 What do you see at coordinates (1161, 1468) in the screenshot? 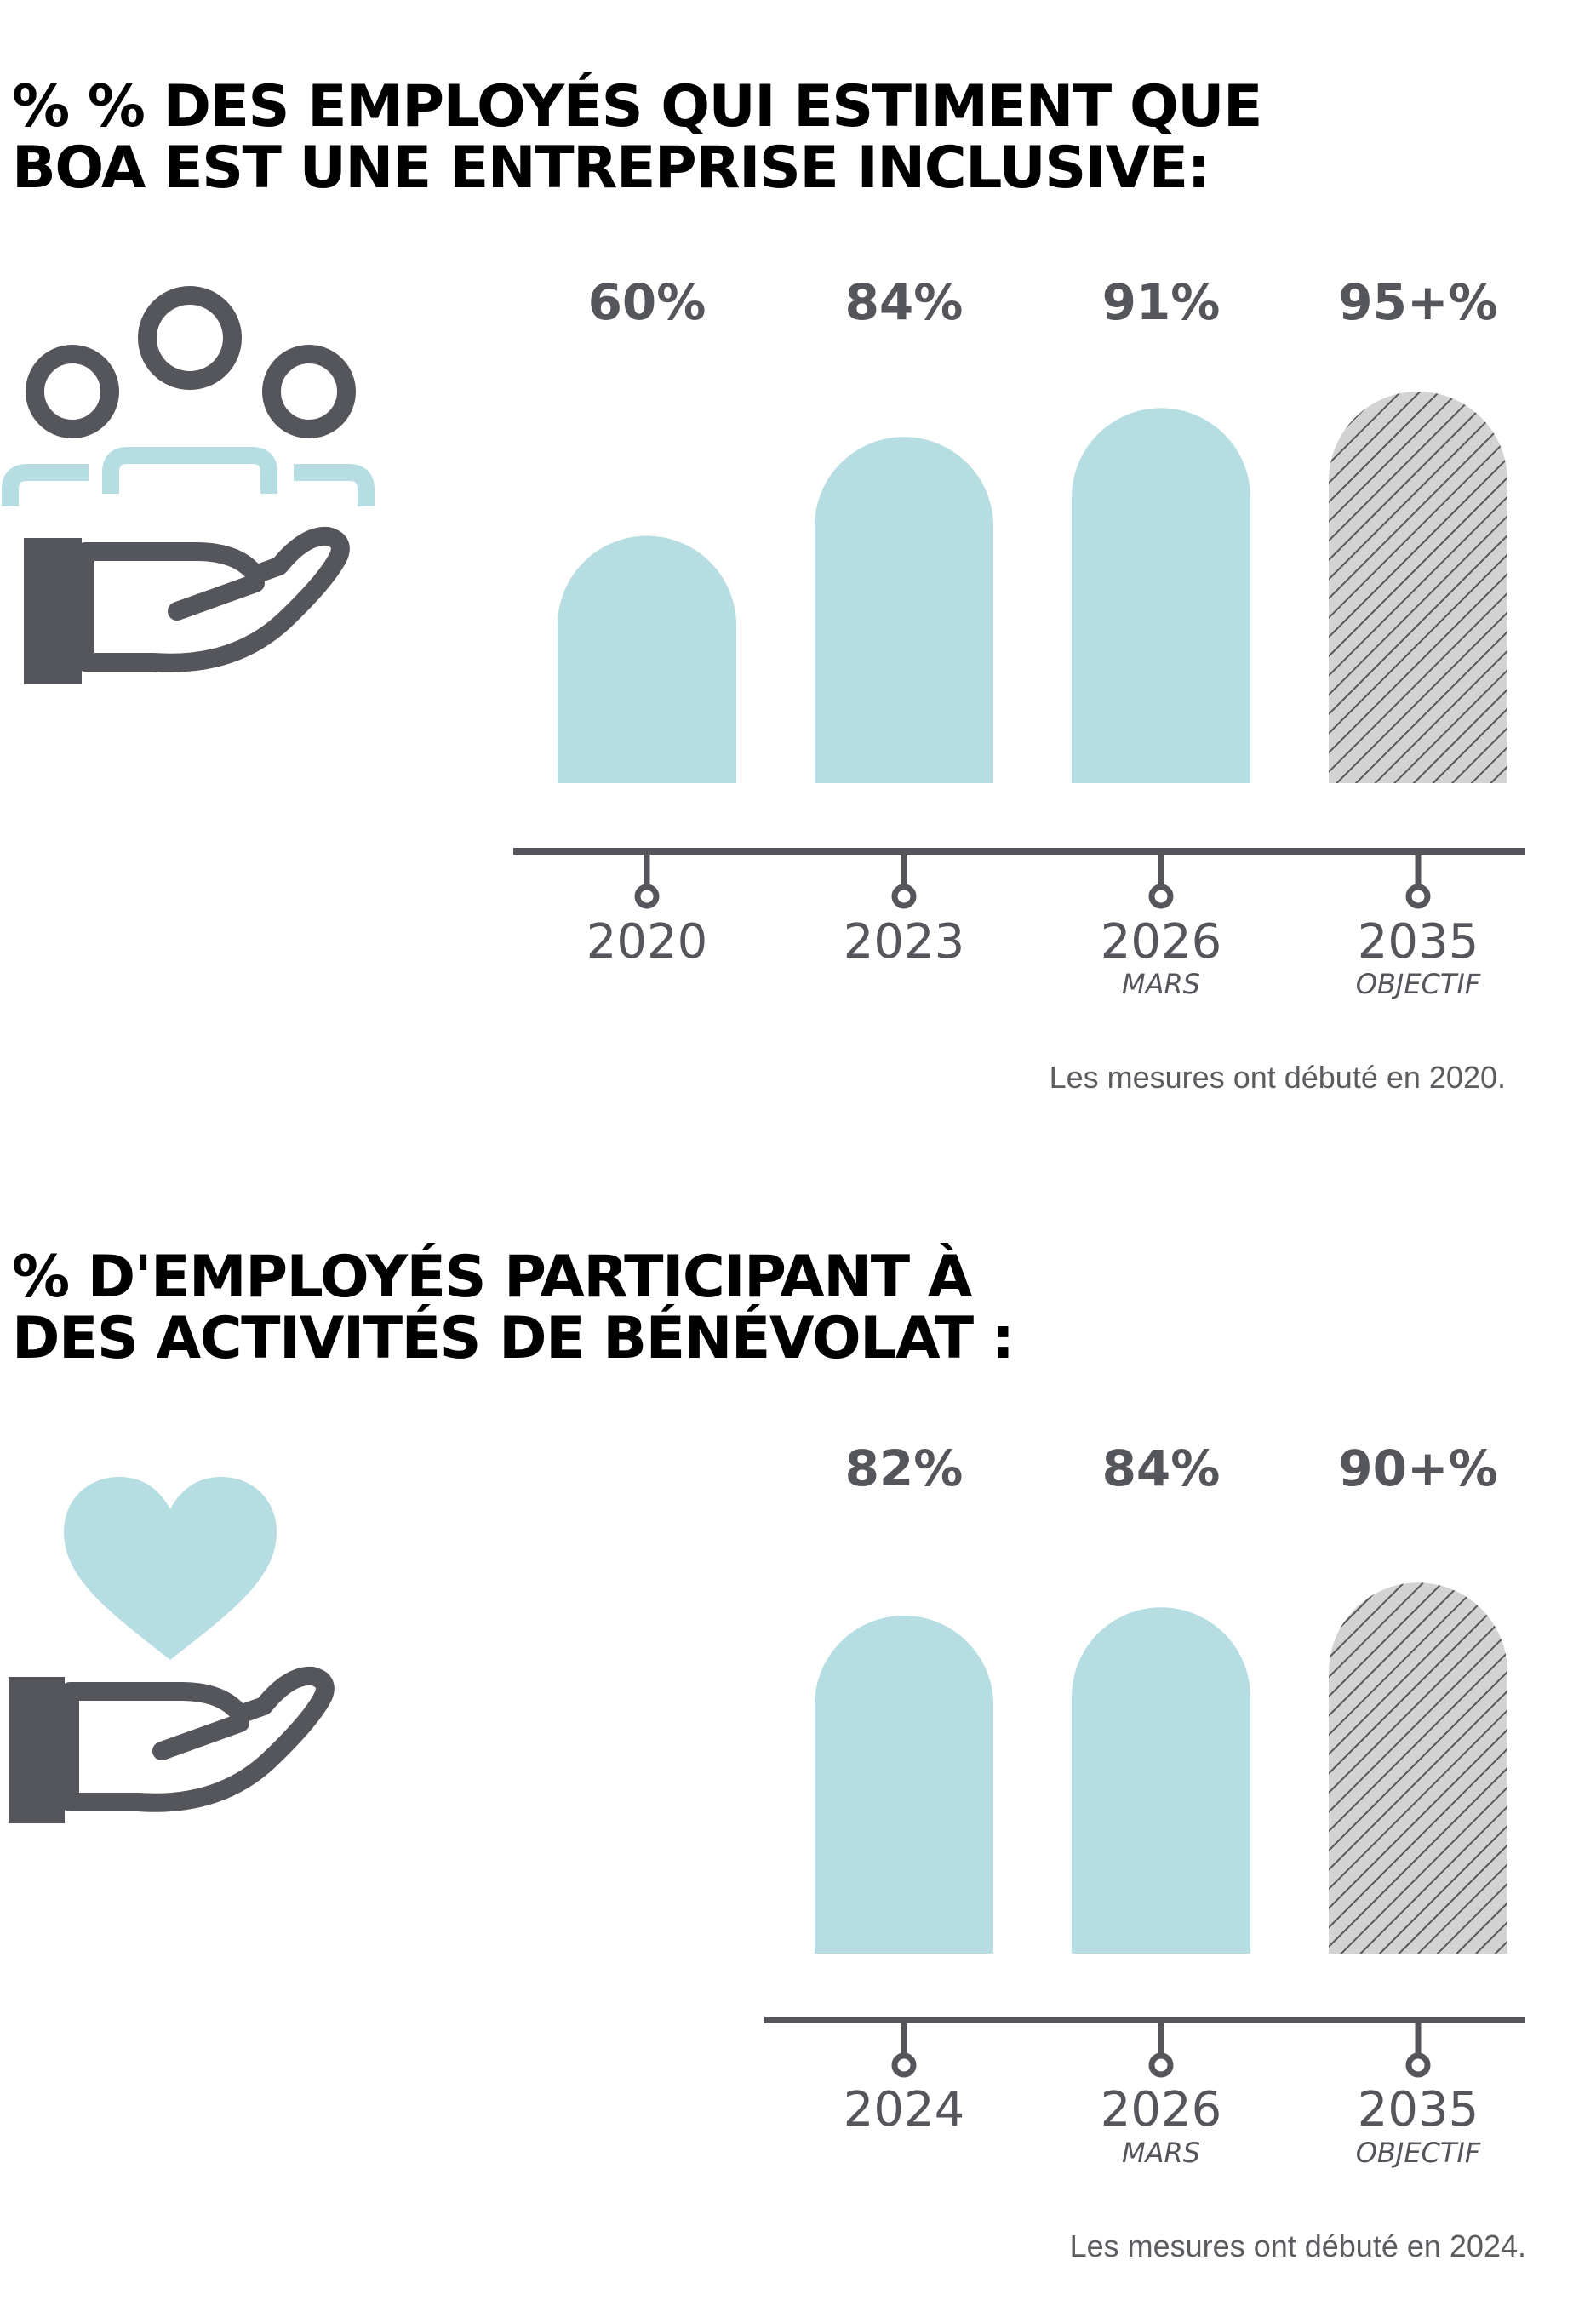
I see `chart-2-value-label-2: 84%` at bounding box center [1161, 1468].